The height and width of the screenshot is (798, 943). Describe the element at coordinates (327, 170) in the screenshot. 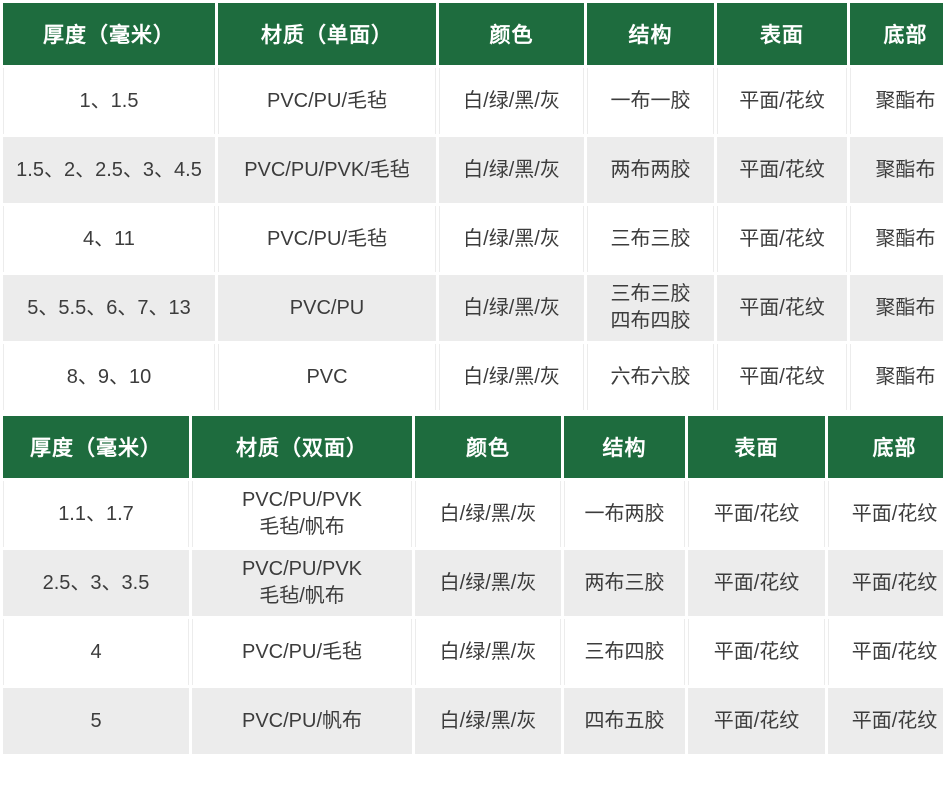

I see `table-cell: PVC/PU/PVK/毛毡` at that location.